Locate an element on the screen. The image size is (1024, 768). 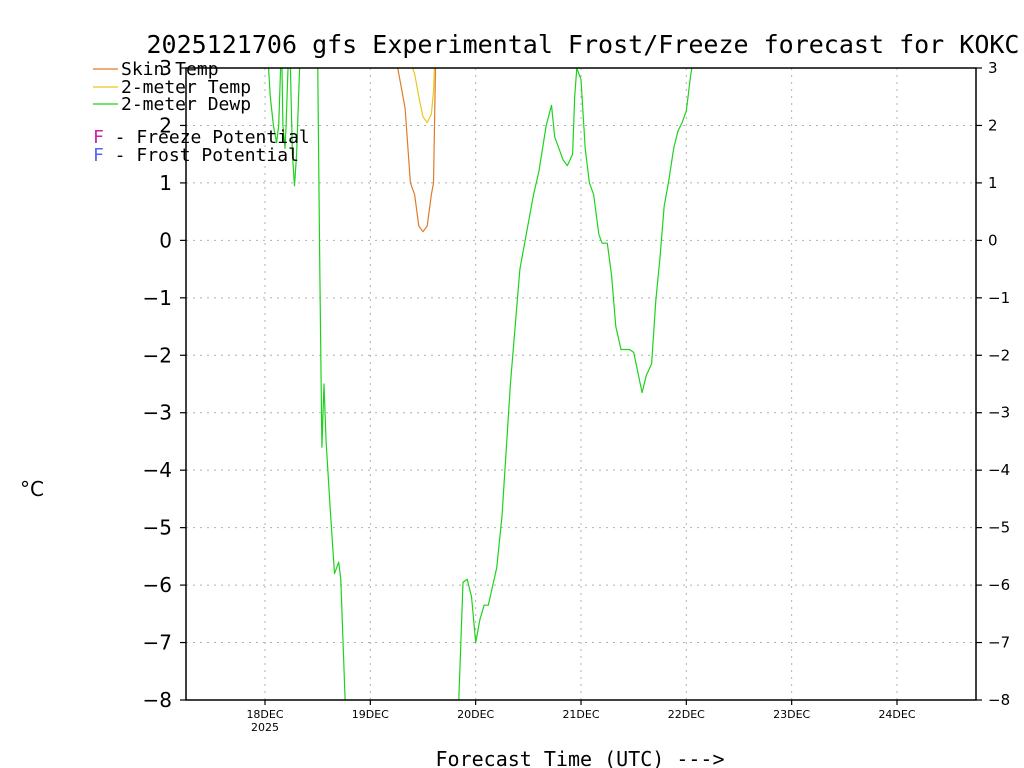
series-line-2-meter-temp is located at coordinates (423, 96).